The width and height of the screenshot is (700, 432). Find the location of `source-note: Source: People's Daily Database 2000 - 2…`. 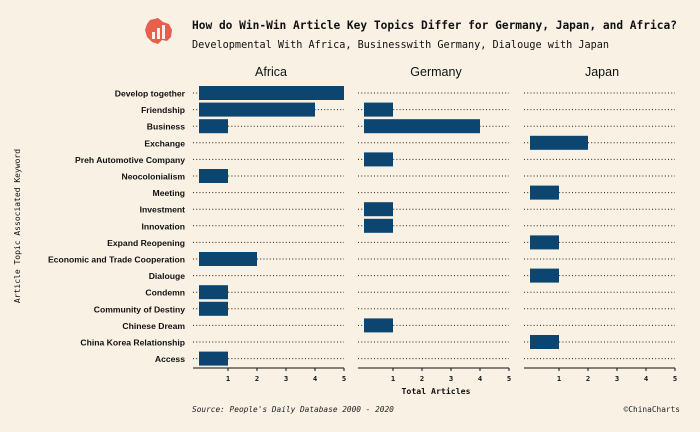

source-note: Source: People's Daily Database 2000 - 2… is located at coordinates (293, 409).